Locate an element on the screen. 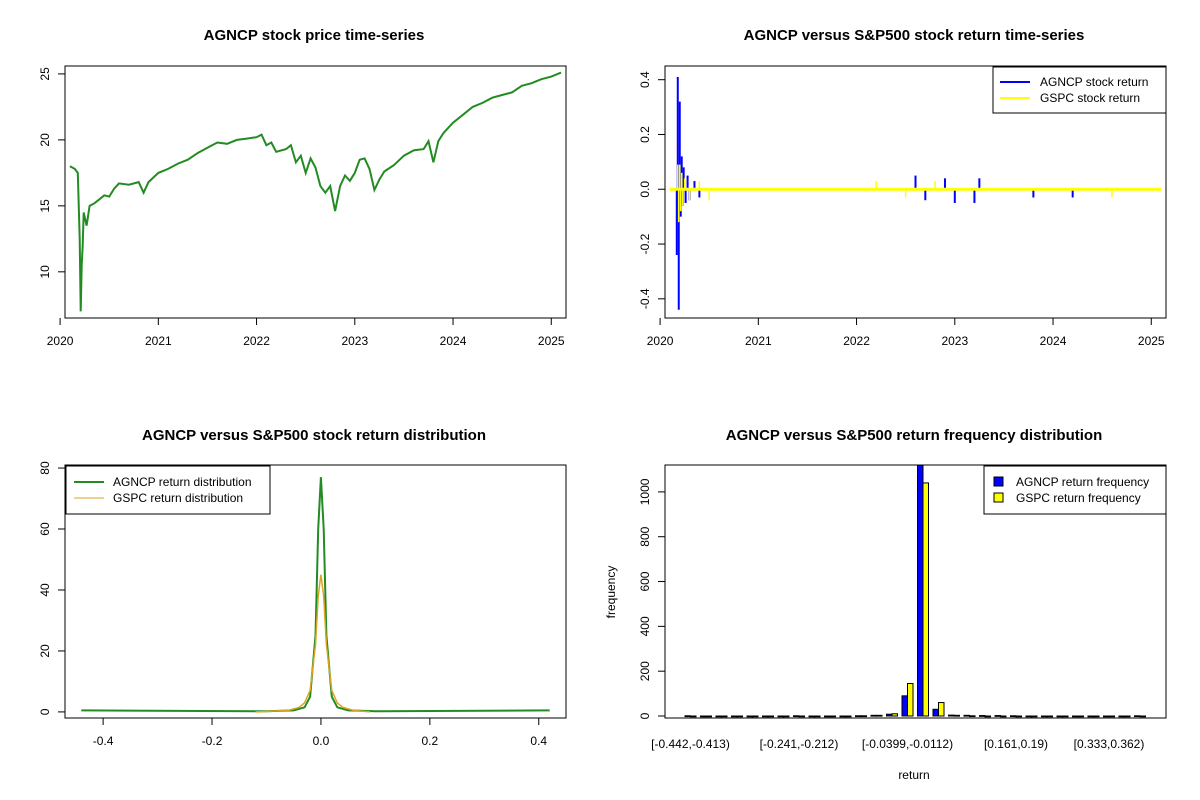 The image size is (1200, 800). x-tick-label: [-0.0399,-0.0112) is located at coordinates (907, 744).